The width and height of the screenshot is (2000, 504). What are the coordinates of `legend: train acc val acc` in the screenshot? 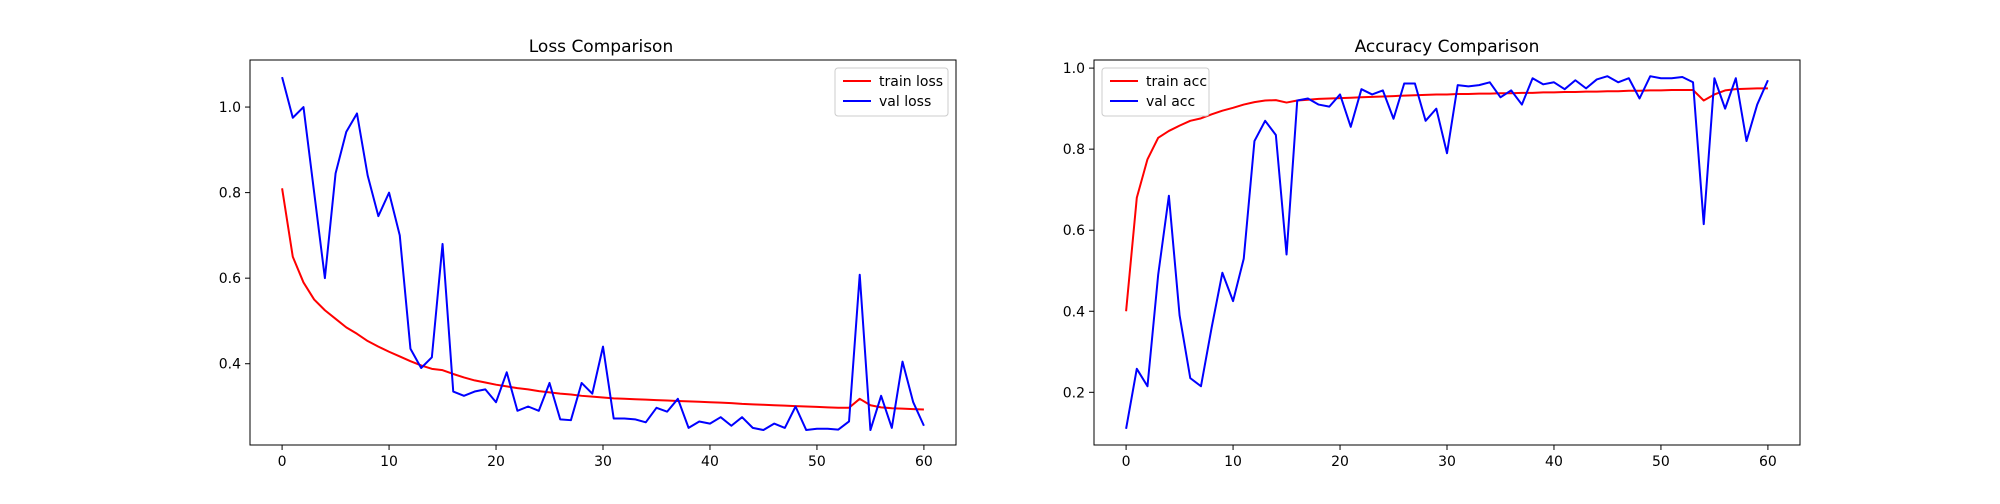 It's located at (1155, 92).